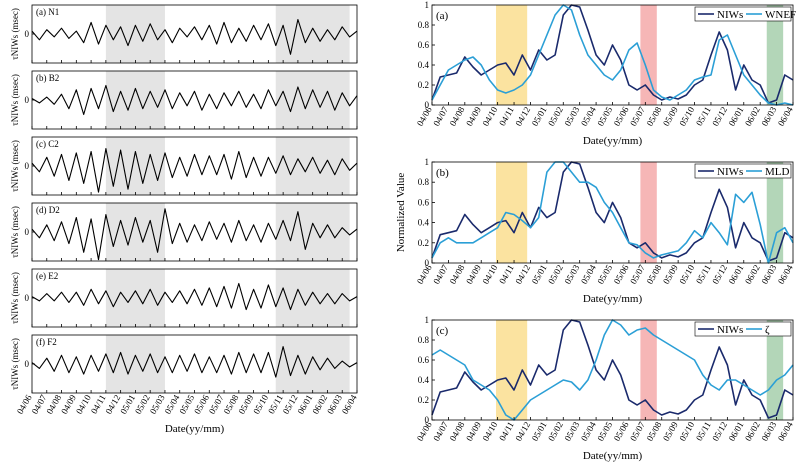 The image size is (804, 471). Describe the element at coordinates (571, 431) in the screenshot. I see `x-tick-label: 05/03` at that location.